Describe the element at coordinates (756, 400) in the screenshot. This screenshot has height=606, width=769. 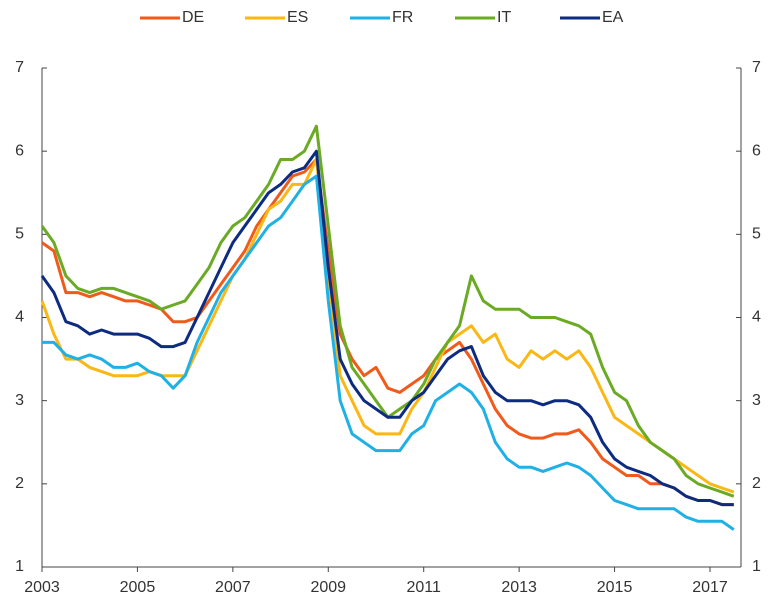
I see `y2-tick-label: 3` at that location.